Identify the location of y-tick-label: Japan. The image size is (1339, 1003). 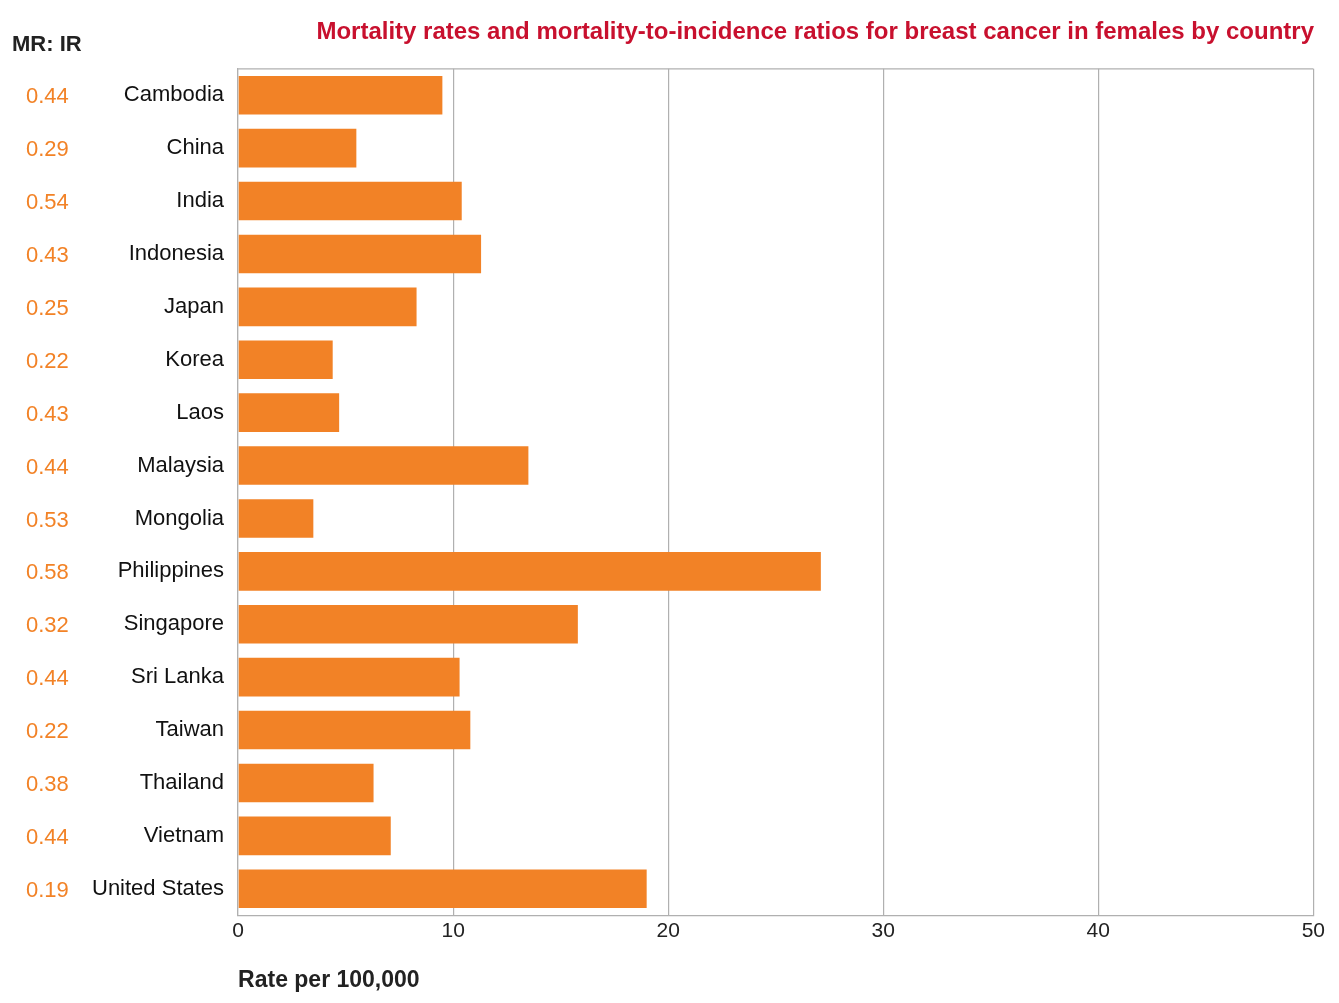
(194, 305).